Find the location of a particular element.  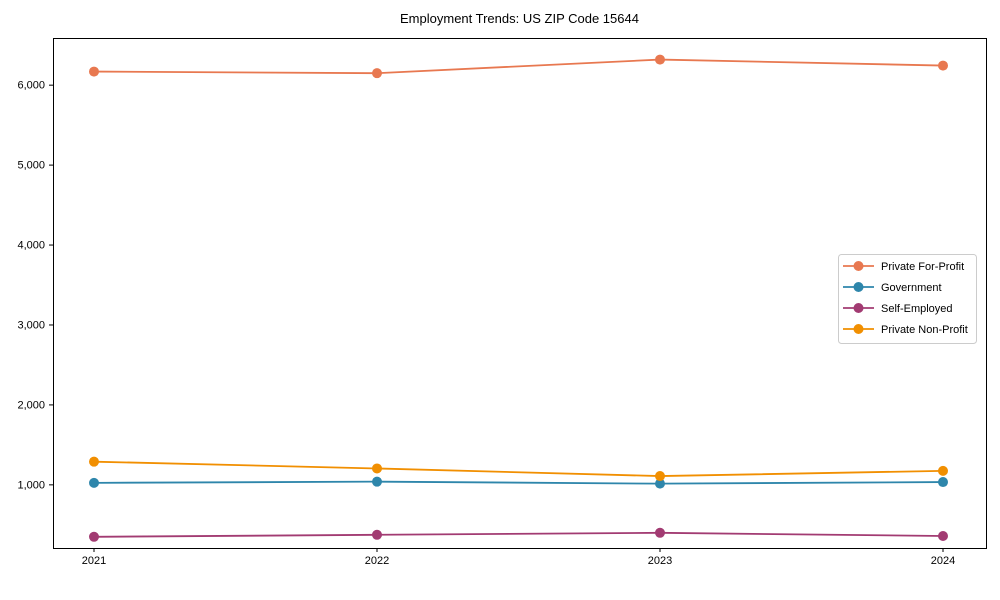

legend-label: Self-Employed is located at coordinates (917, 309).